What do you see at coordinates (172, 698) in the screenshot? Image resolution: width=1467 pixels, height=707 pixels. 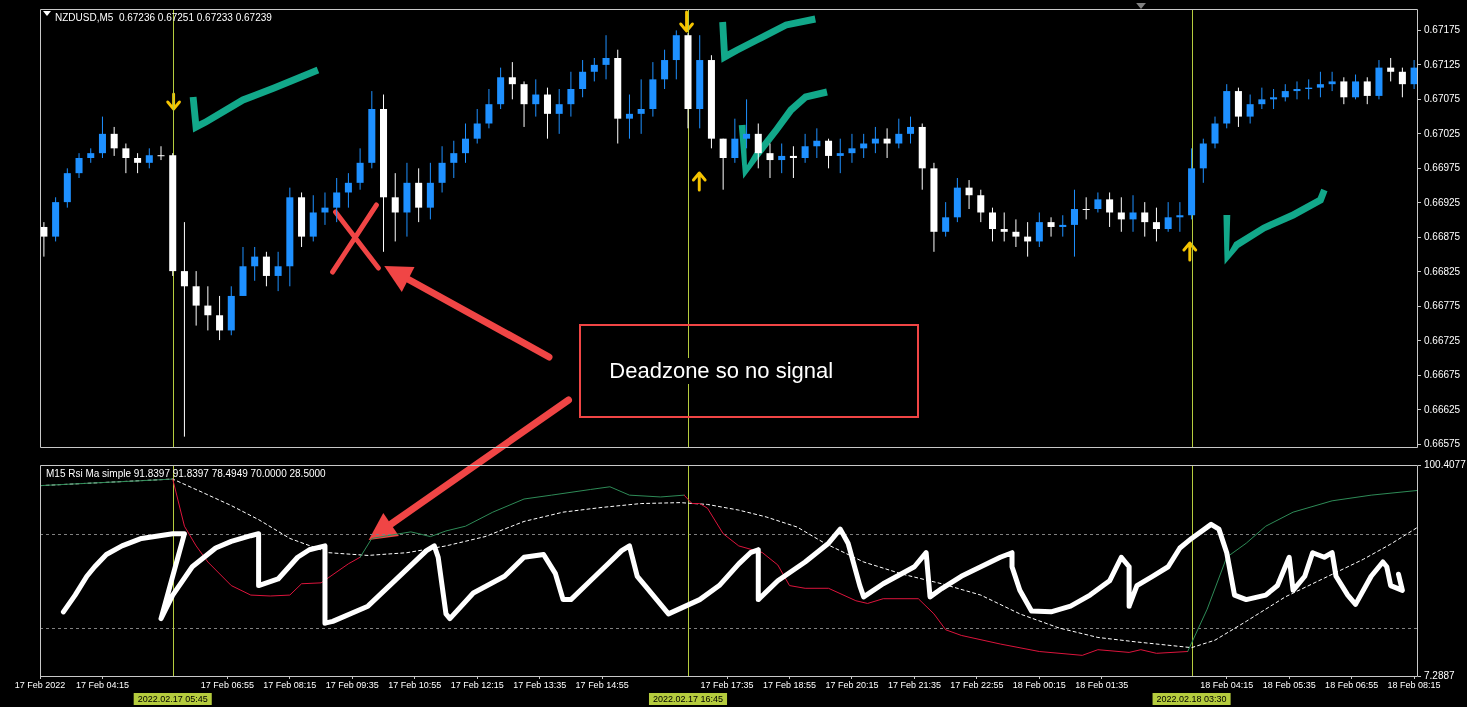 I see `ref-line-label: 2022.02.17 05:45` at bounding box center [172, 698].